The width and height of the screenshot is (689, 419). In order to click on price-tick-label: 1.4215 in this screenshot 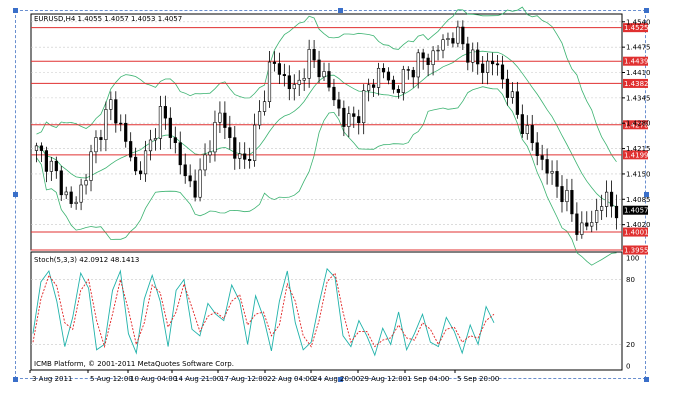, I will do `click(638, 149)`.